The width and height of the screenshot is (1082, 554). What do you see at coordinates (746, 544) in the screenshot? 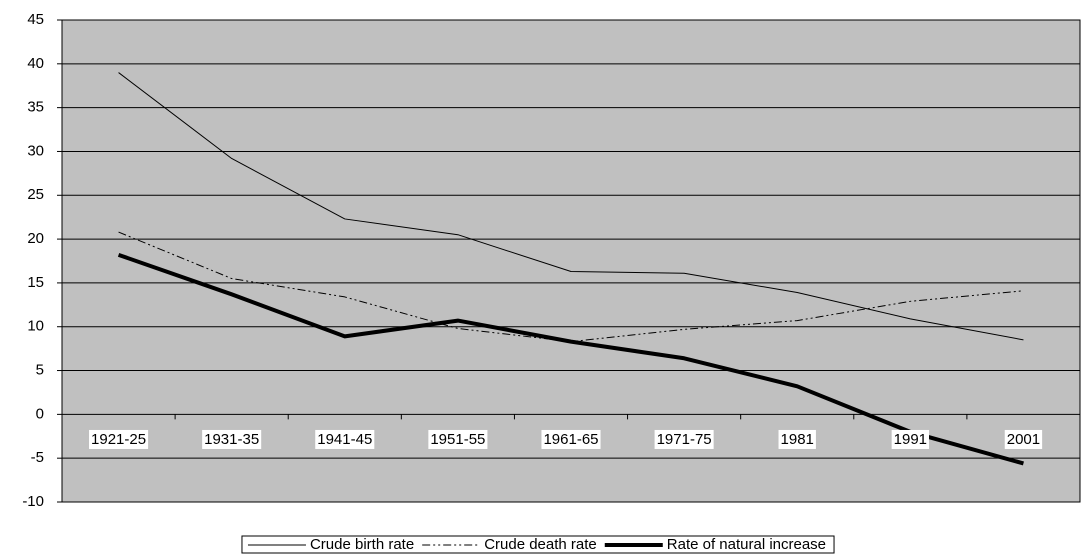
I see `legend-label: Rate of natural increase` at bounding box center [746, 544].